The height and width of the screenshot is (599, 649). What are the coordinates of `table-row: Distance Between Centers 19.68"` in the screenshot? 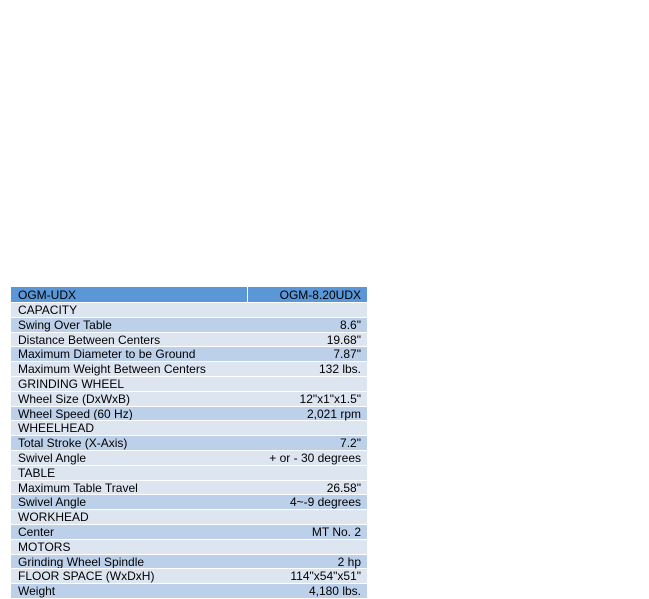 It's located at (189, 340).